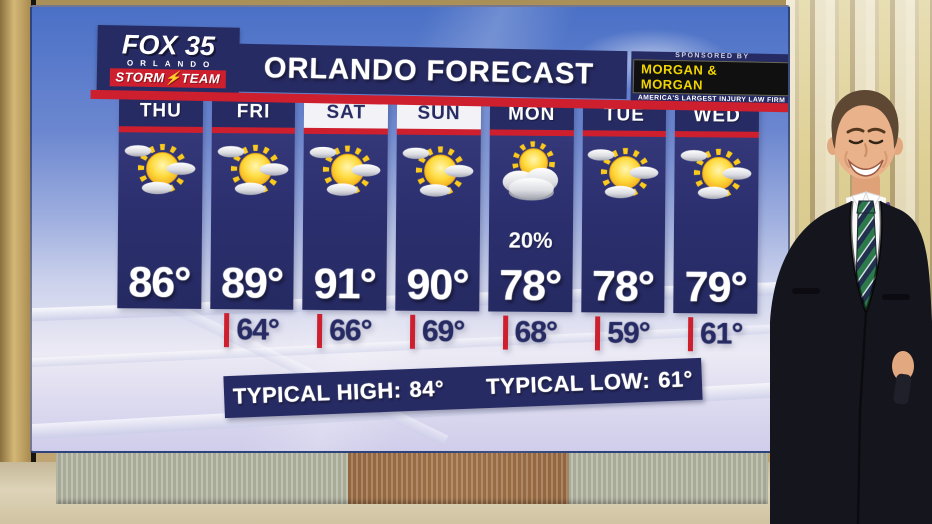 This screenshot has width=932, height=524. Describe the element at coordinates (675, 379) in the screenshot. I see `typical-low-value: 61°` at that location.